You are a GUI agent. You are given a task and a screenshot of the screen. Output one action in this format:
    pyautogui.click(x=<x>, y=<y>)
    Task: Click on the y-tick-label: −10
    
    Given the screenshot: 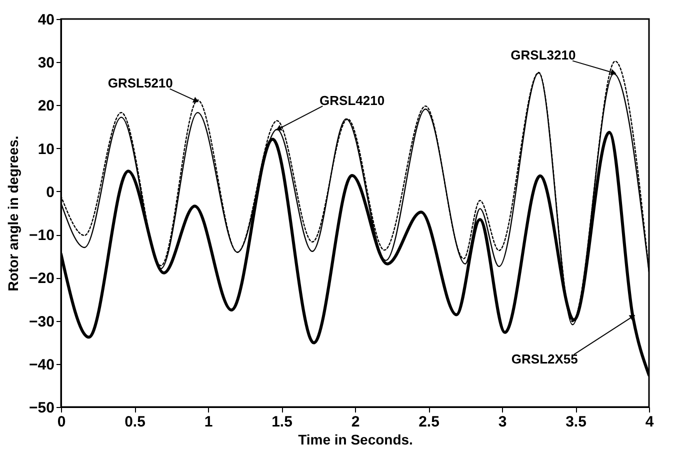 What is the action you would take?
    pyautogui.click(x=41, y=235)
    